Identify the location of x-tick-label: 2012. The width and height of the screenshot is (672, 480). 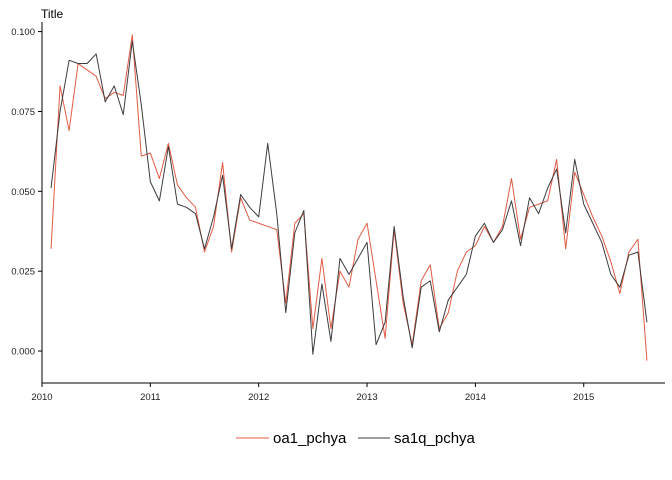
(258, 397).